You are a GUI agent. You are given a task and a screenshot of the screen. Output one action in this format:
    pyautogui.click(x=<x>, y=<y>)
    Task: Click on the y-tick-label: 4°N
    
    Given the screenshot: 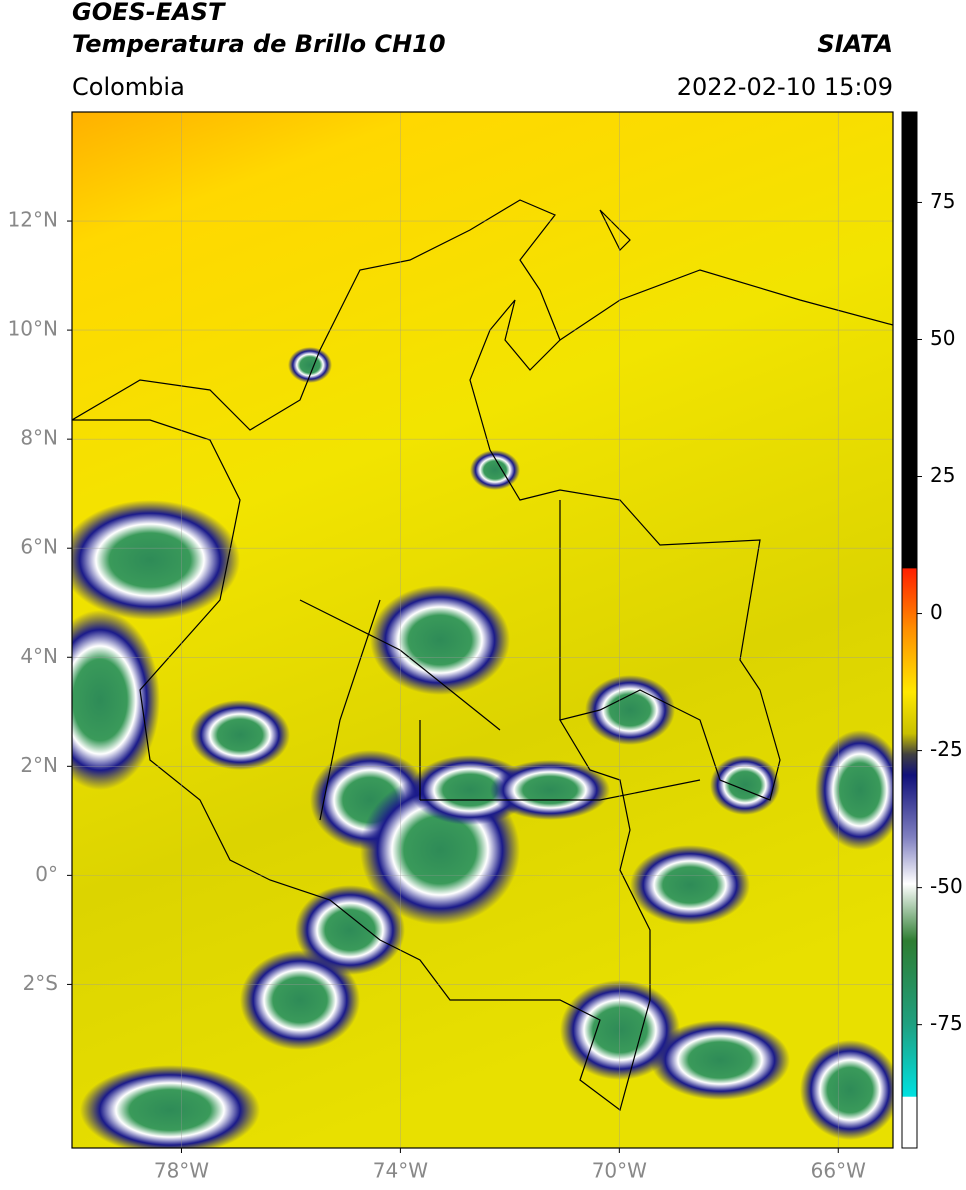 What is the action you would take?
    pyautogui.click(x=39, y=656)
    